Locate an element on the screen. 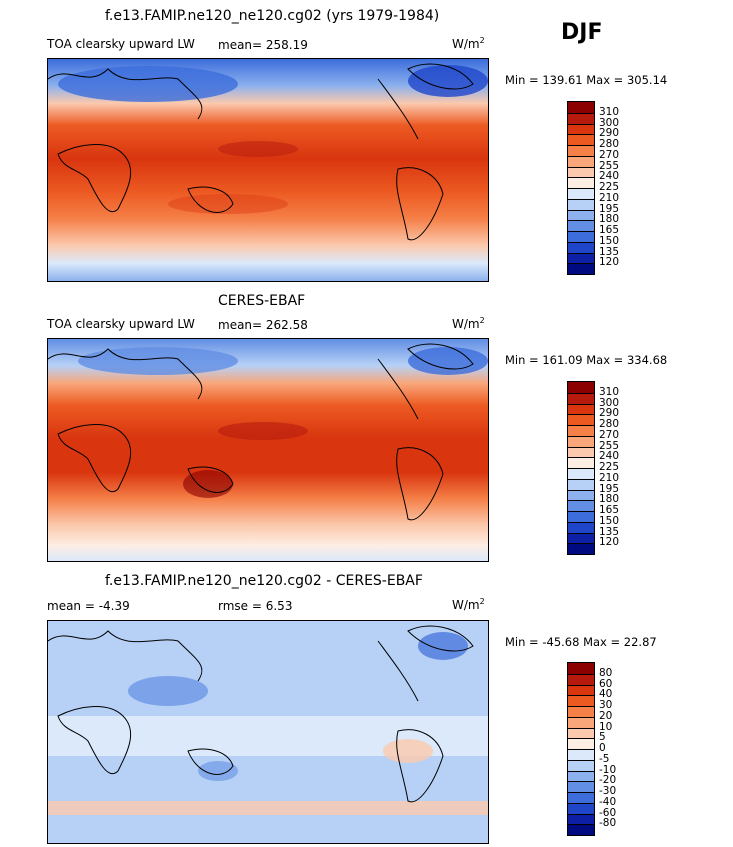 This screenshot has height=847, width=733. panel-3-rmse-label: rmse = 6.53 is located at coordinates (255, 606).